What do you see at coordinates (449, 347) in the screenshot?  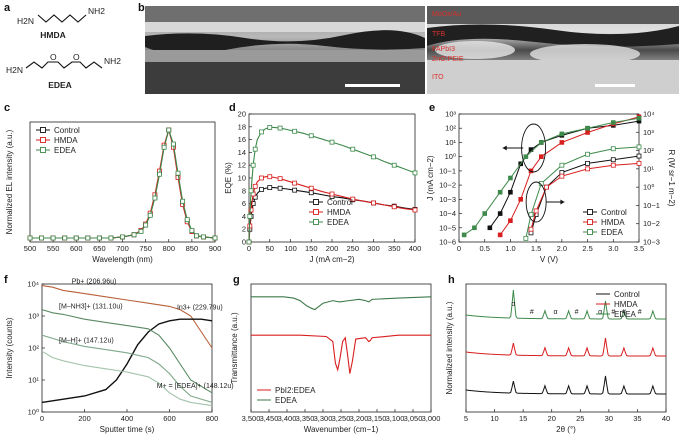 I see `h-yaxis-label: Normalized intensity (a.u.)` at bounding box center [449, 347].